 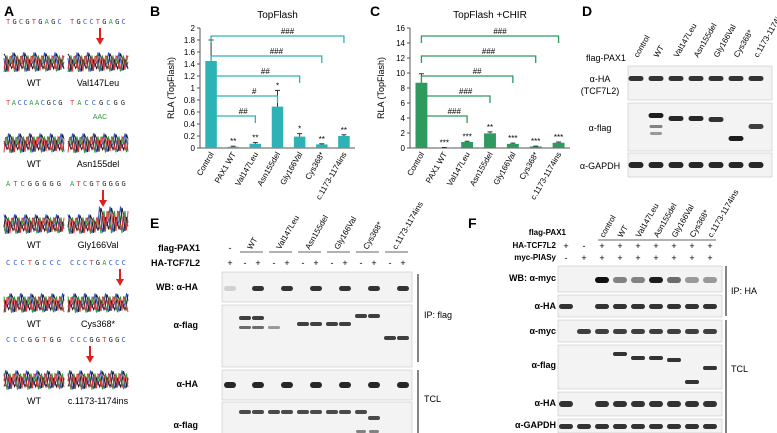 What do you see at coordinates (190, 100) in the screenshot?
I see `y-tick-label: 0.8` at bounding box center [190, 100].